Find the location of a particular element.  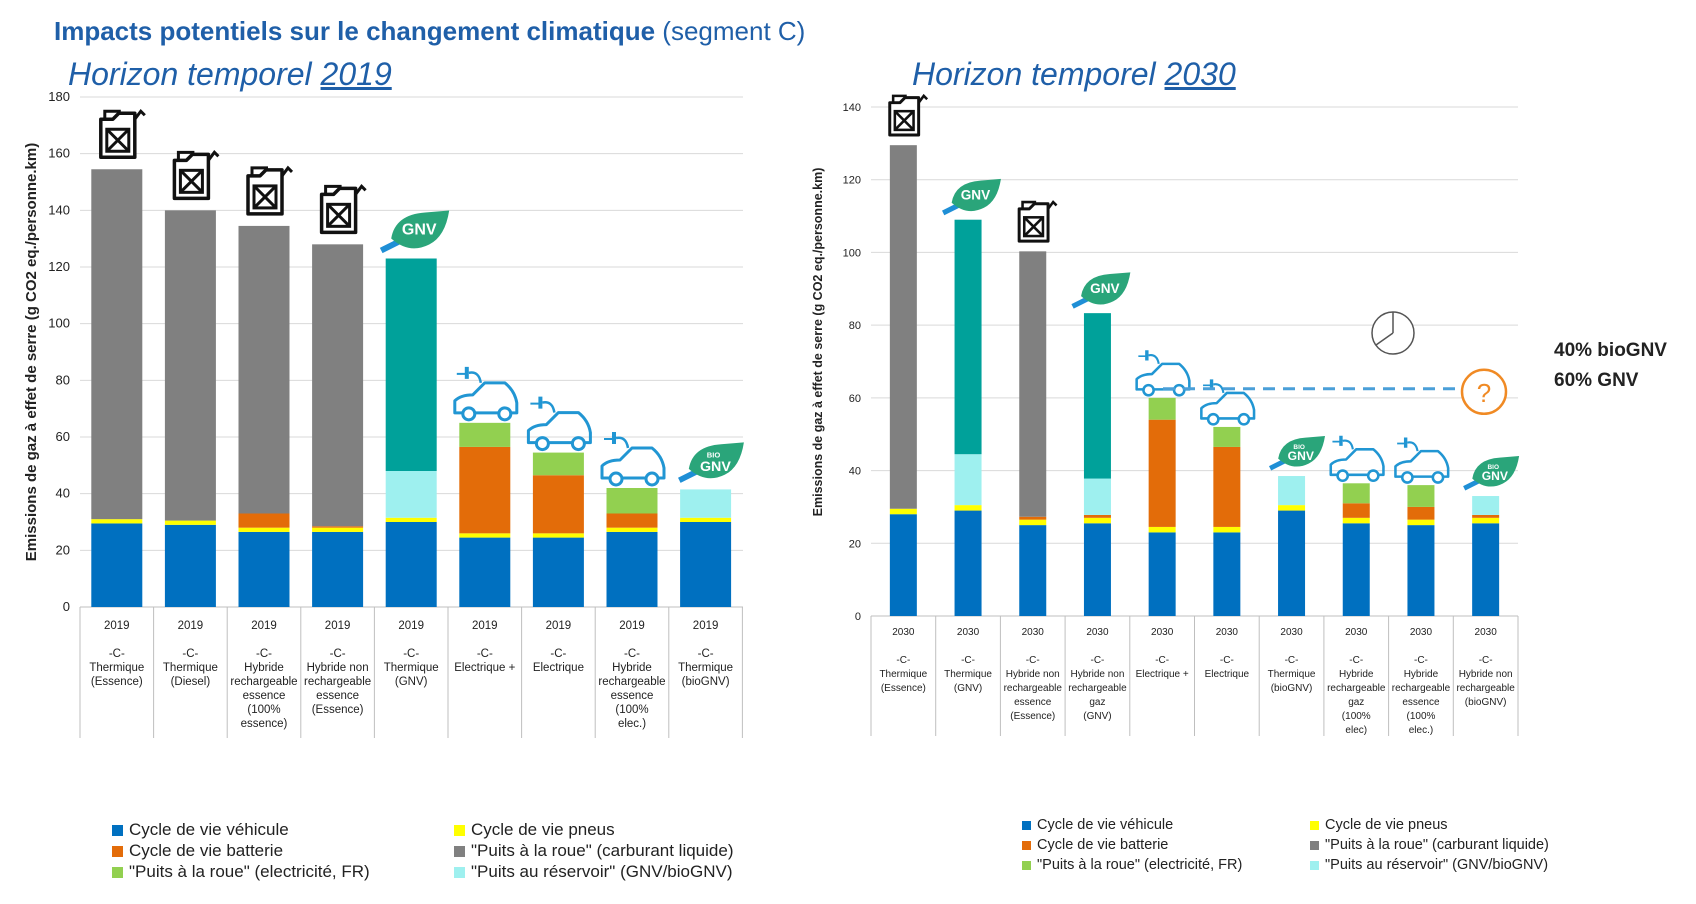

category-label-1: (bioGNV) is located at coordinates (1292, 688).